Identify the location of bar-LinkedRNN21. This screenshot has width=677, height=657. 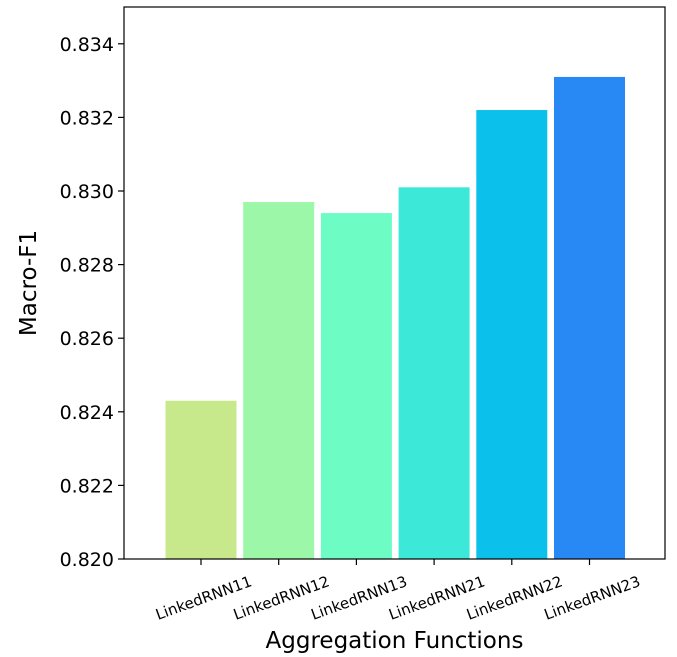
(434, 373).